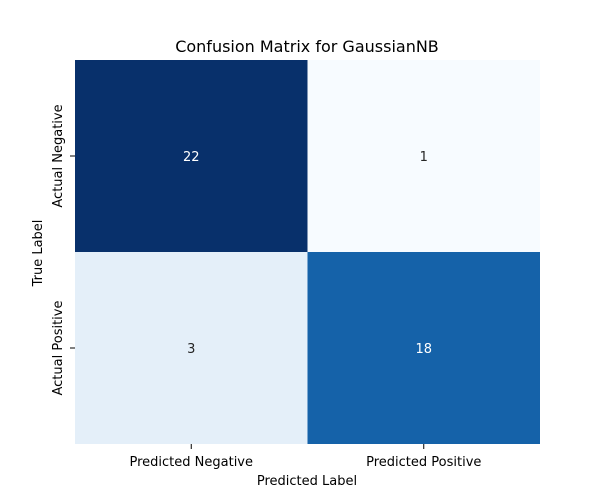 The image size is (600, 500). Describe the element at coordinates (305, 457) in the screenshot. I see `x-axis-ticks: Predicted Negative Predicted Positive` at that location.